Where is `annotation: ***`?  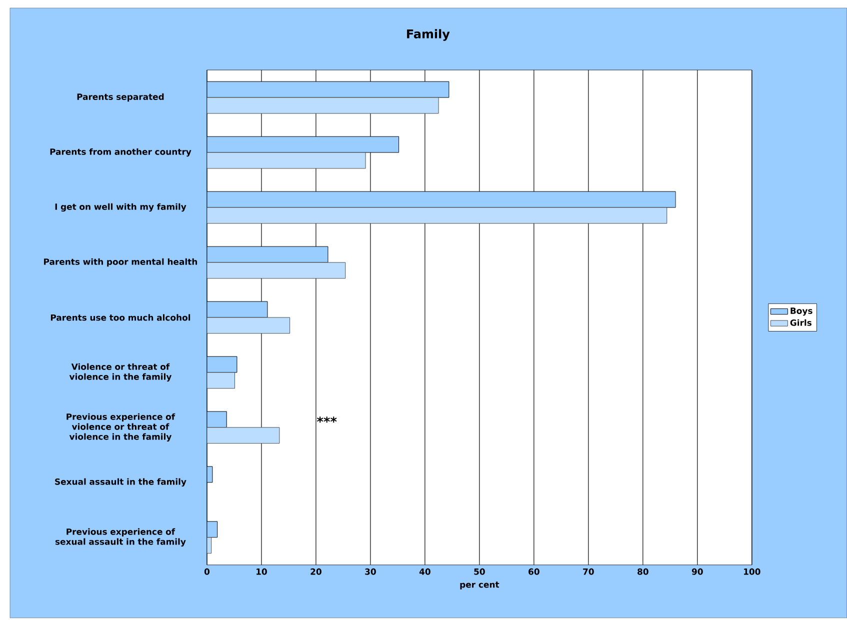
annotation: *** is located at coordinates (326, 419).